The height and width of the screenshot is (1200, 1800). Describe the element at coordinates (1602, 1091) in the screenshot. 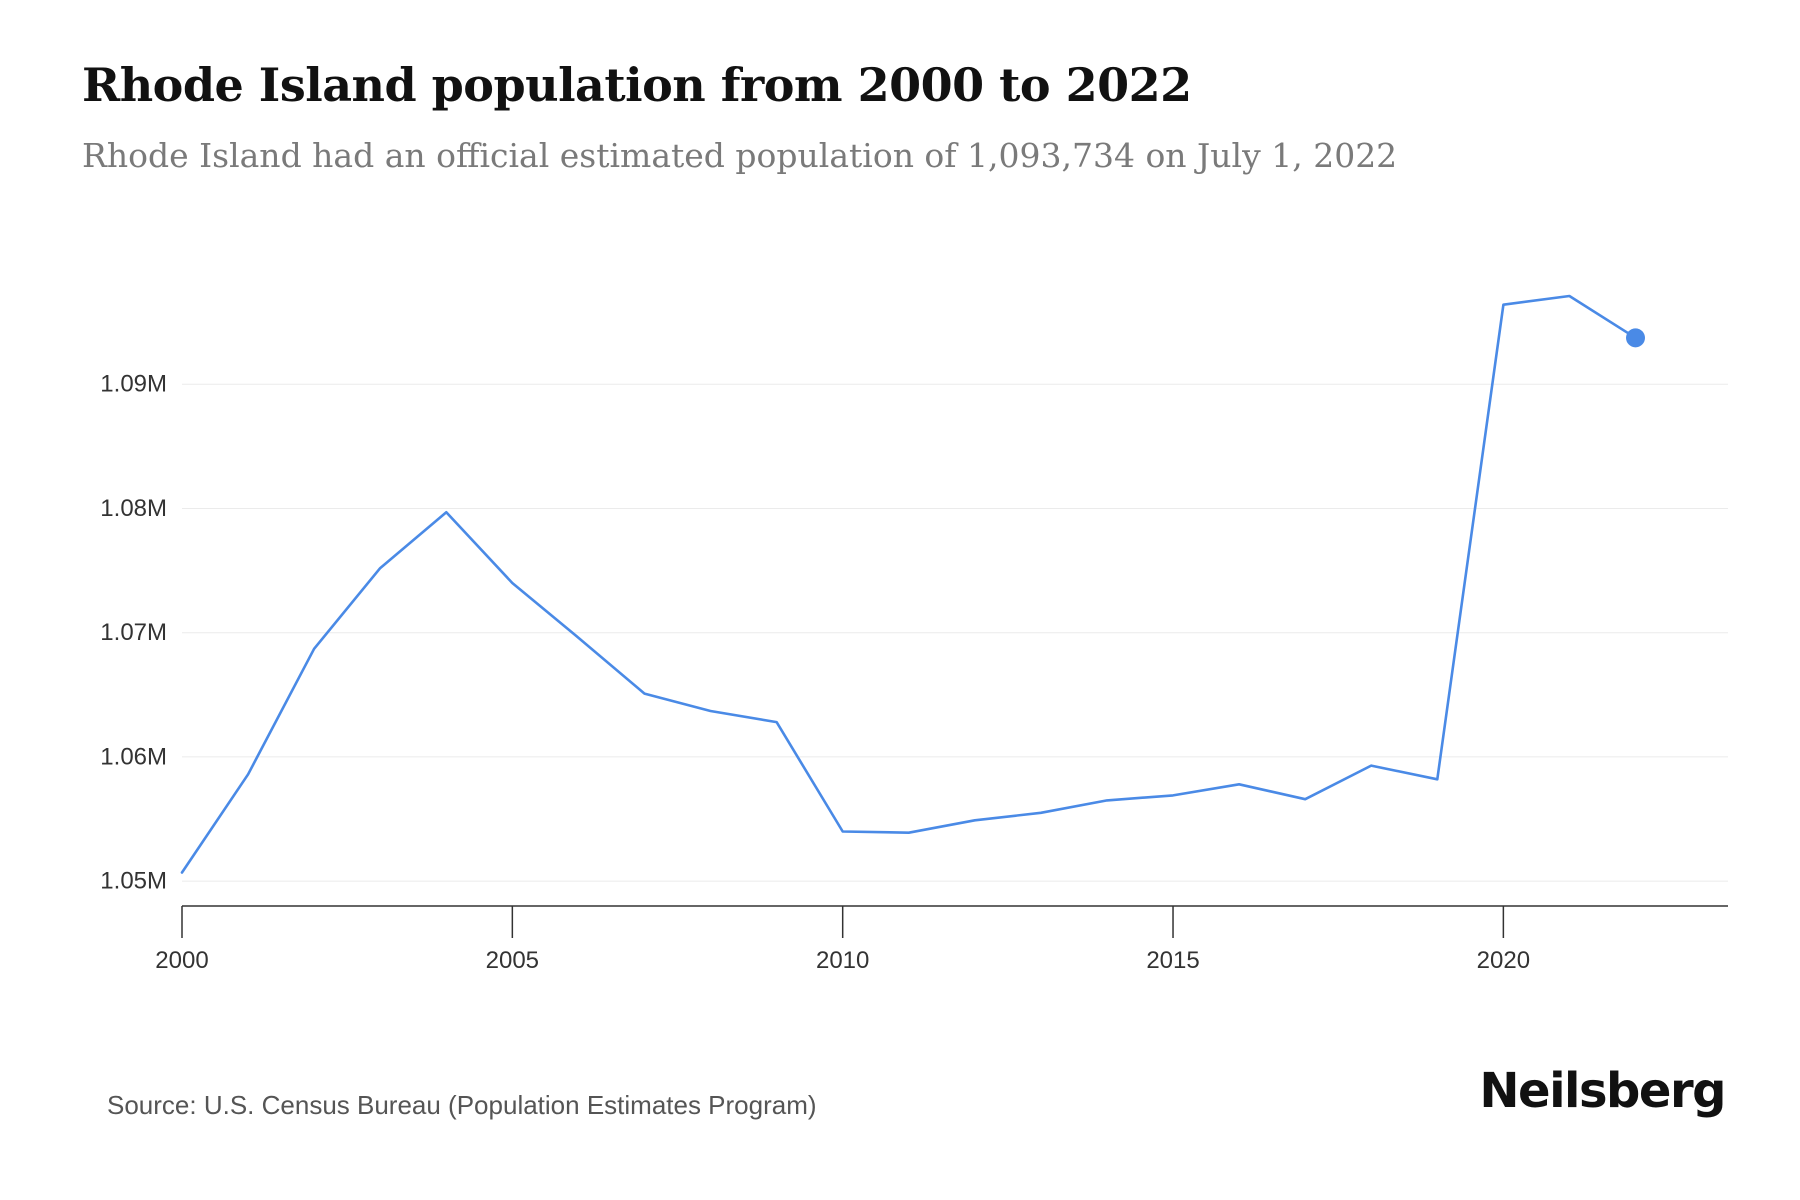

I see `brand-logo: Neilsberg` at that location.